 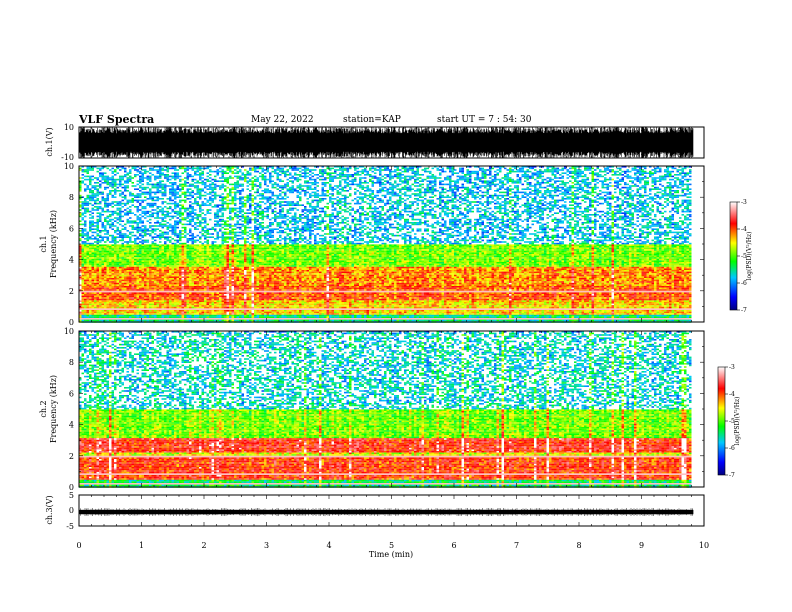 What do you see at coordinates (116, 119) in the screenshot?
I see `figure-title: VLF Spectra` at bounding box center [116, 119].